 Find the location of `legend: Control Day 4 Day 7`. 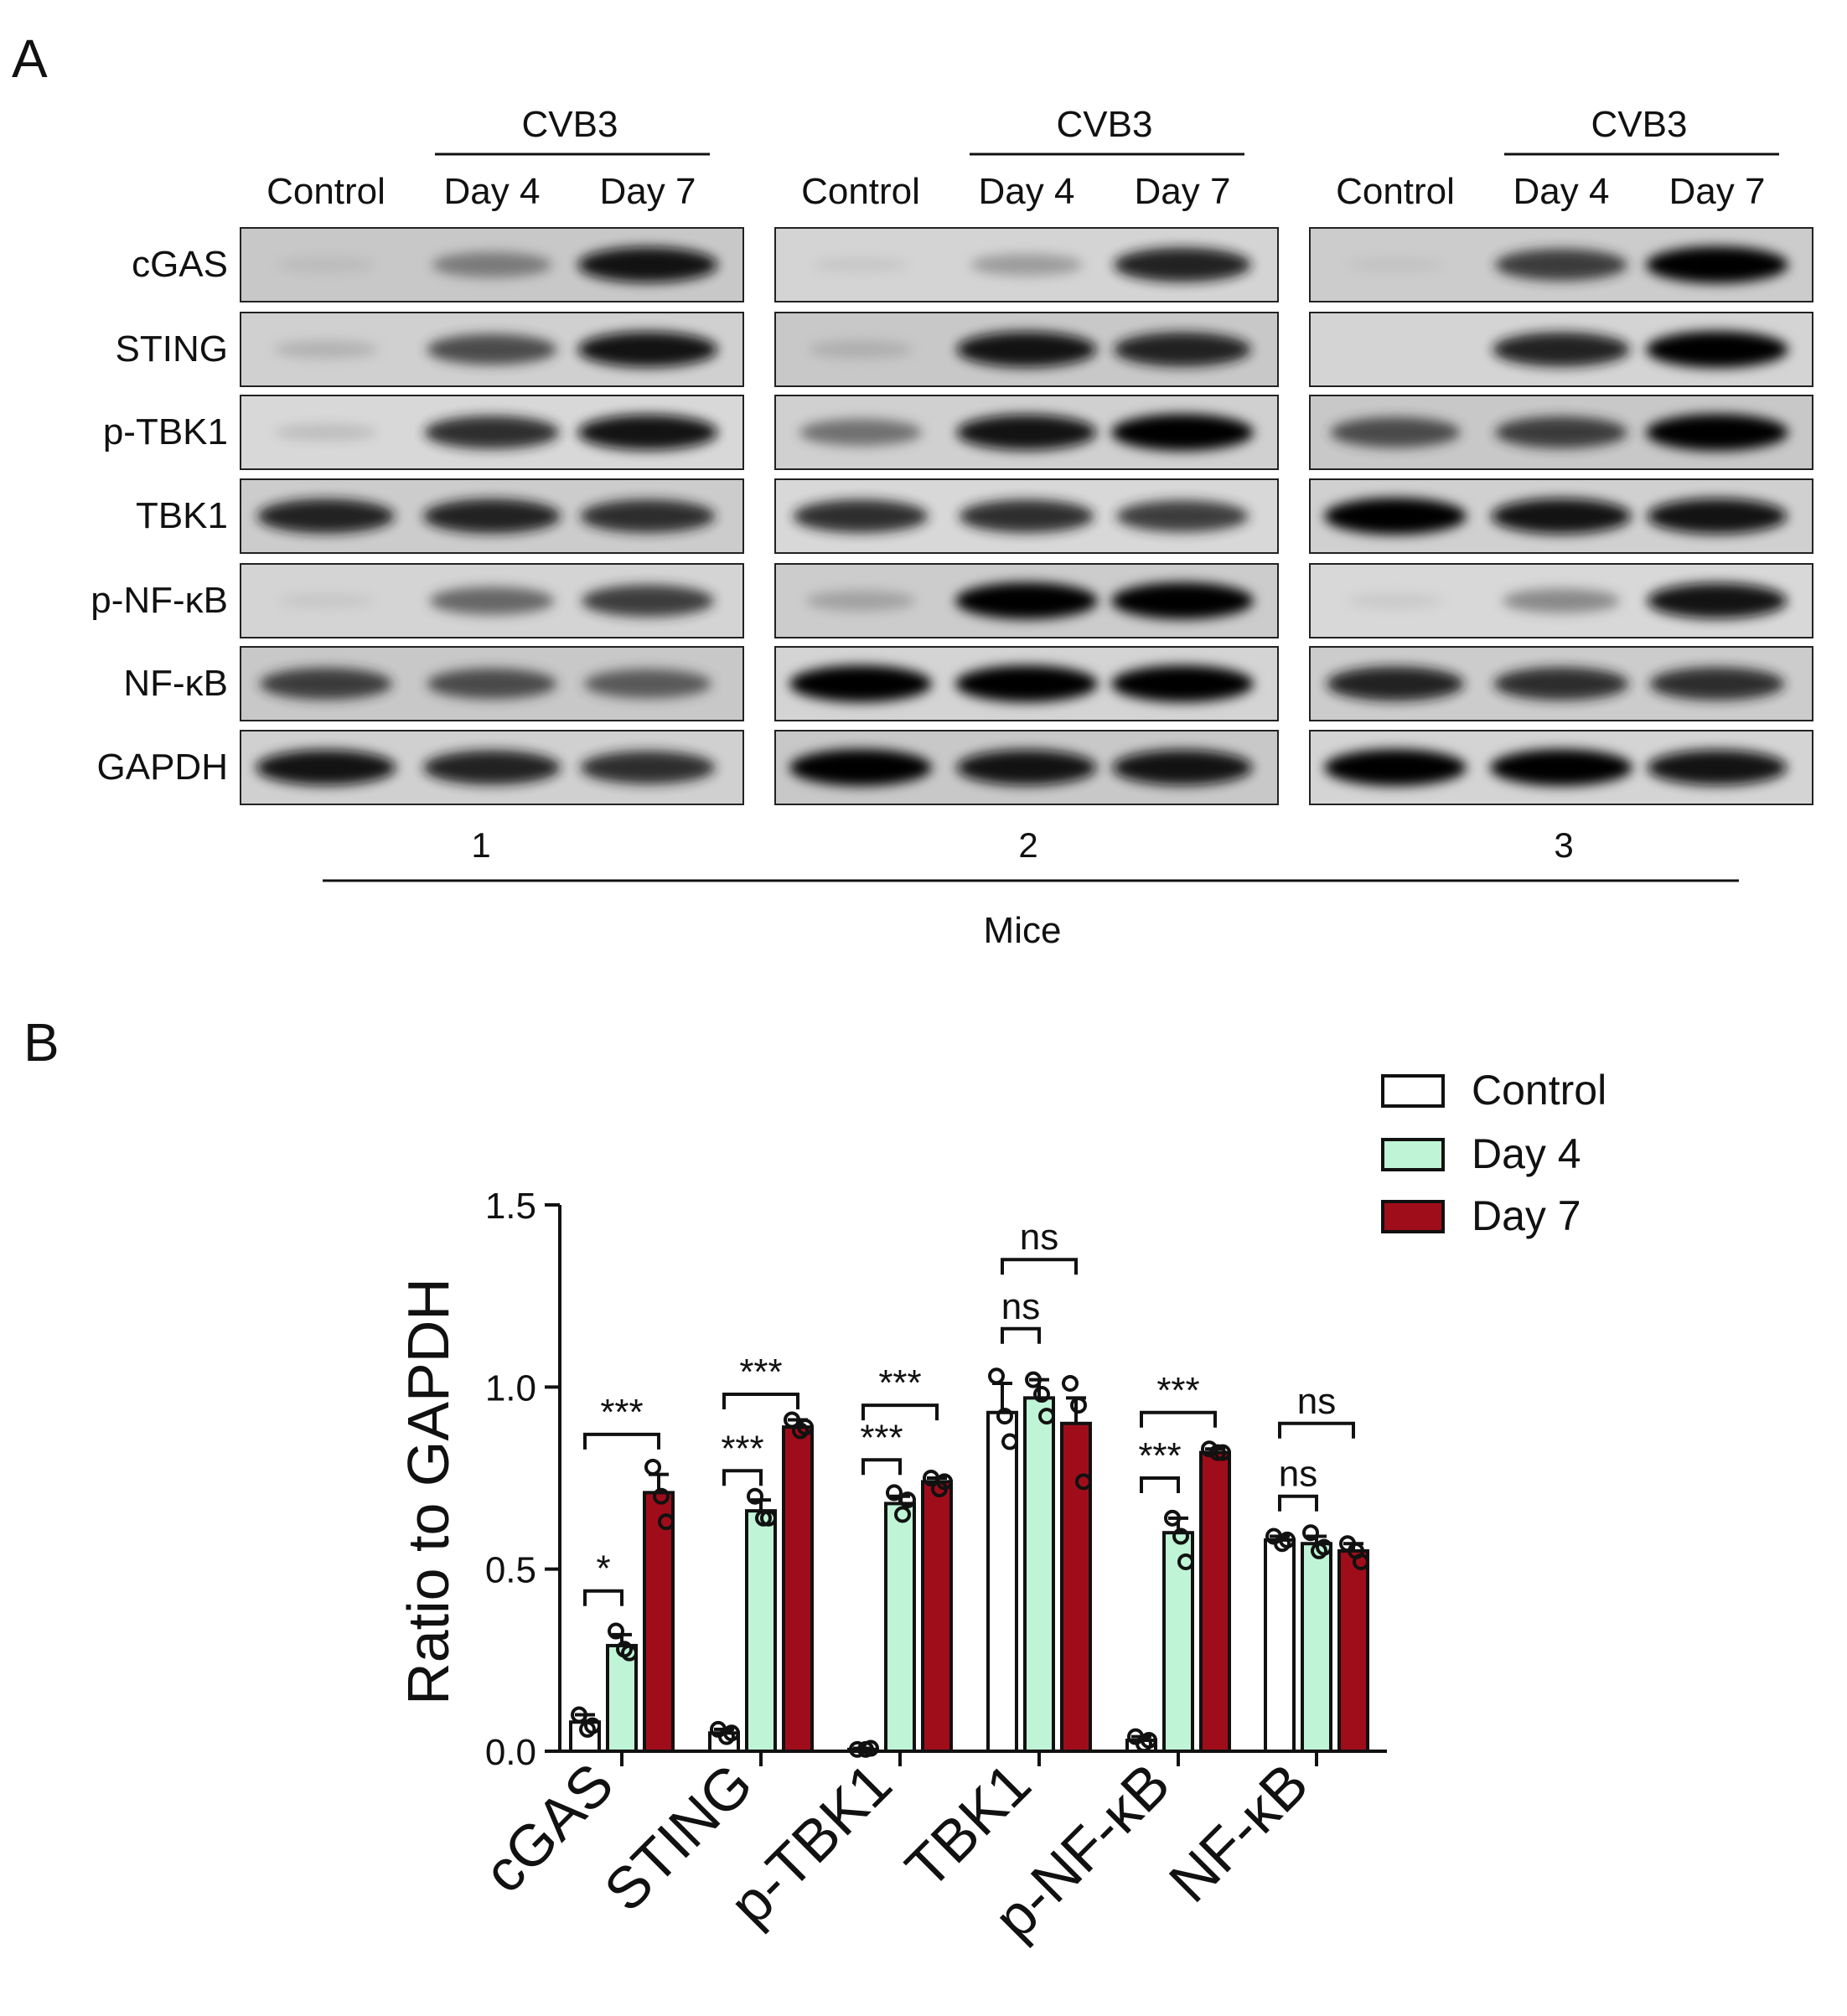

legend: Control Day 4 Day 7 is located at coordinates (1493, 1153).